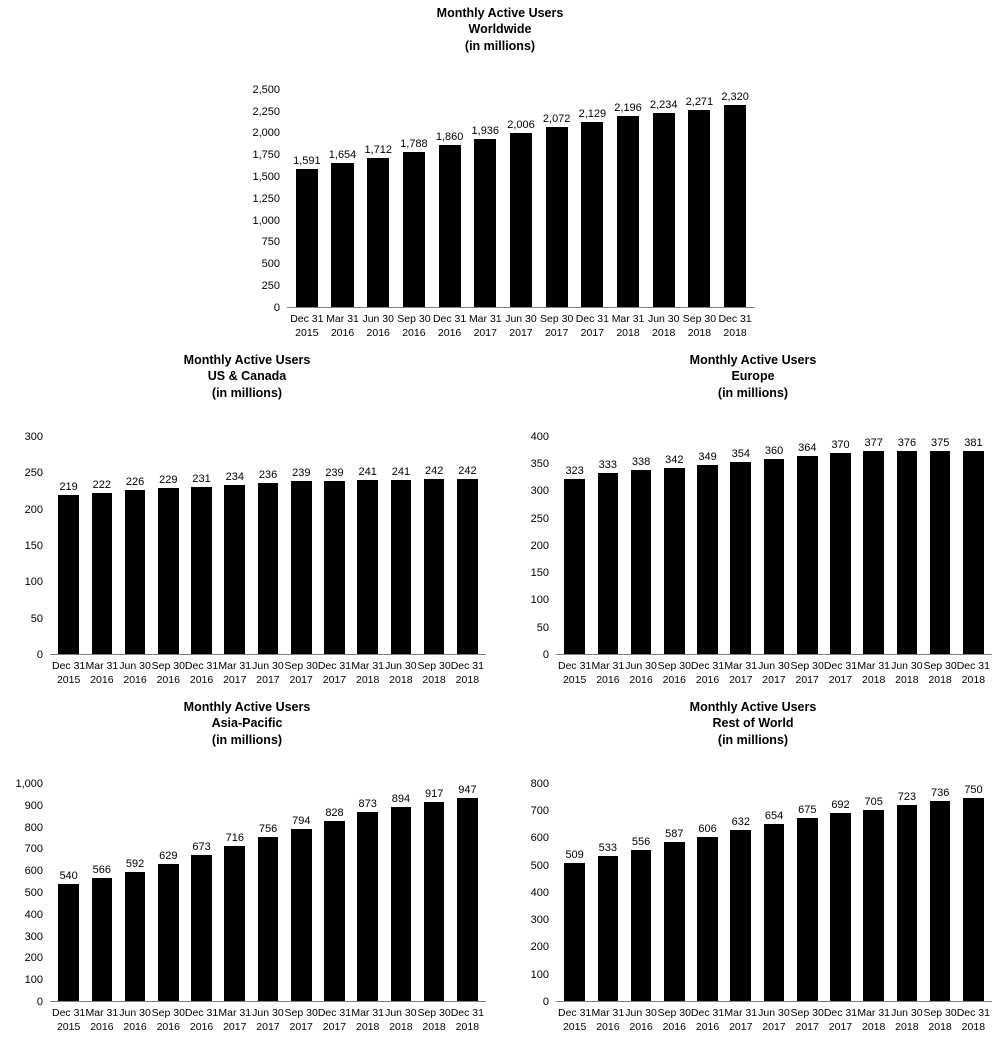  I want to click on x-axis-tick-label: Sep 30 2016, so click(168, 1020).